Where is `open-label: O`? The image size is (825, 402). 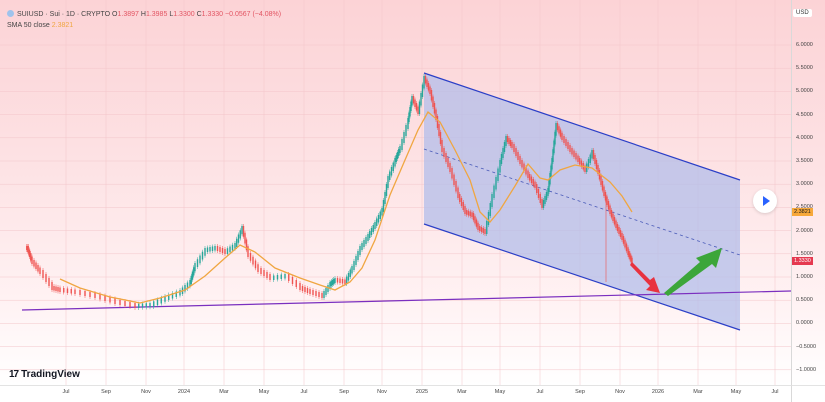 open-label: O is located at coordinates (115, 14).